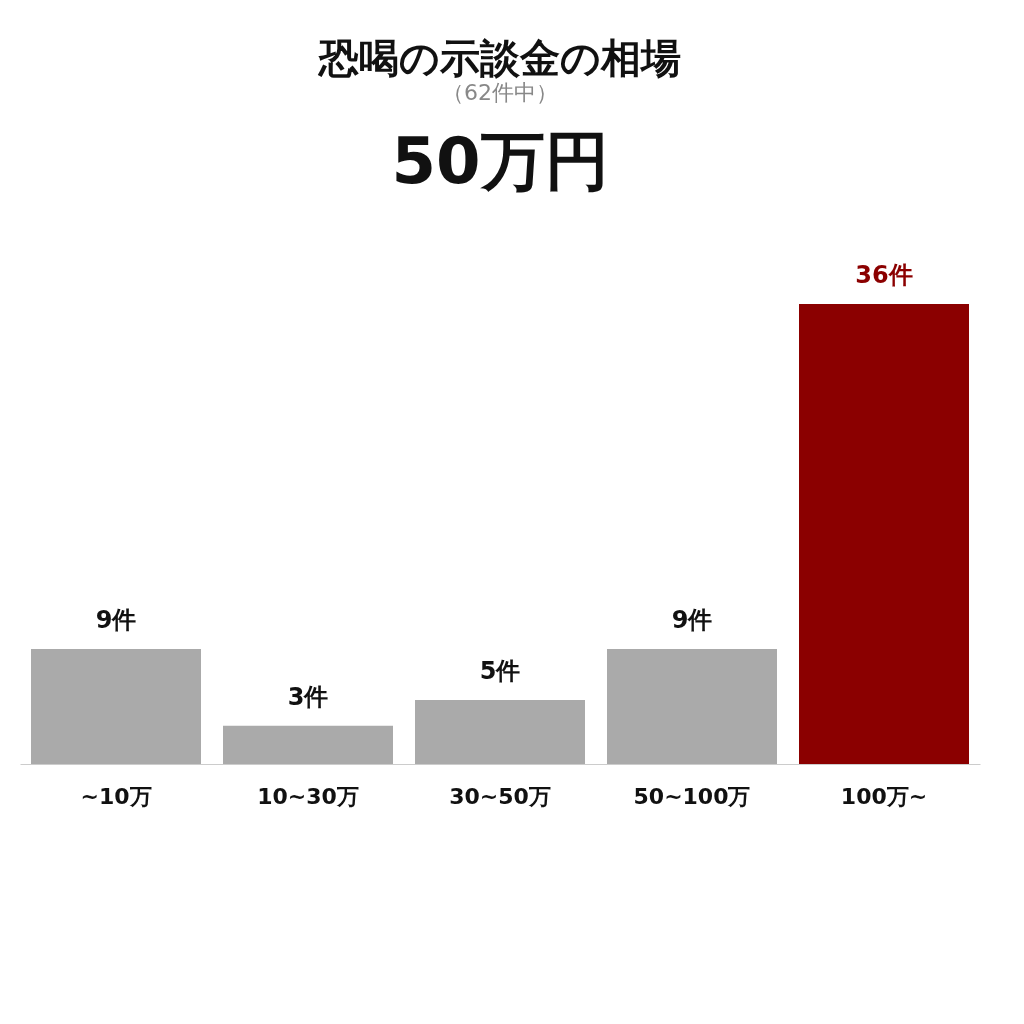 Image resolution: width=1024 pixels, height=1024 pixels. I want to click on chart-title: 恐喝の示談金の相場, so click(499, 58).